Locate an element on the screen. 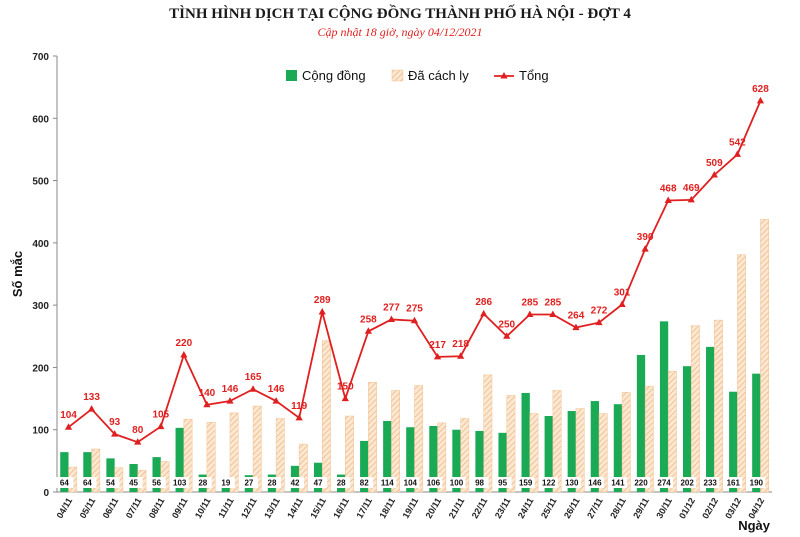 The image size is (800, 537). data-label-tong: 468 is located at coordinates (668, 189).